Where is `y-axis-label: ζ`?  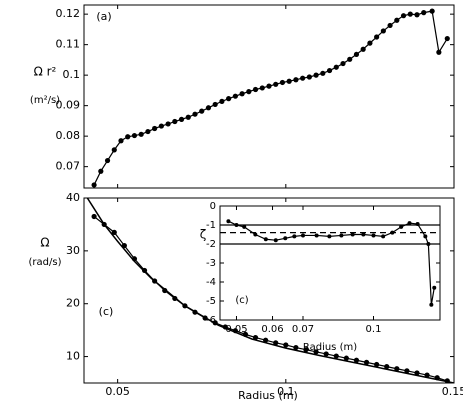
y-axis-label: ζ is located at coordinates (203, 235).